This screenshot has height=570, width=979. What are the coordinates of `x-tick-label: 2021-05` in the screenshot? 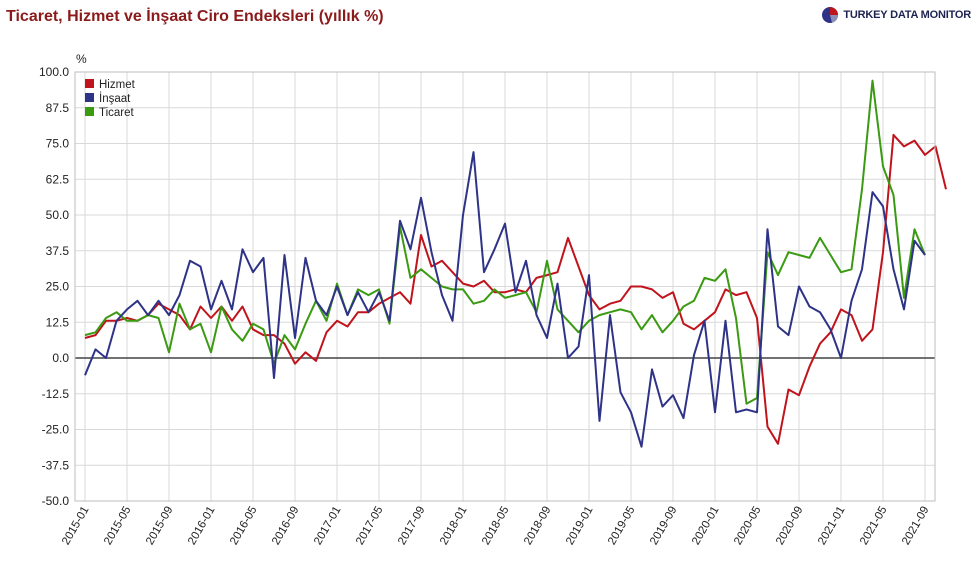 It's located at (874, 526).